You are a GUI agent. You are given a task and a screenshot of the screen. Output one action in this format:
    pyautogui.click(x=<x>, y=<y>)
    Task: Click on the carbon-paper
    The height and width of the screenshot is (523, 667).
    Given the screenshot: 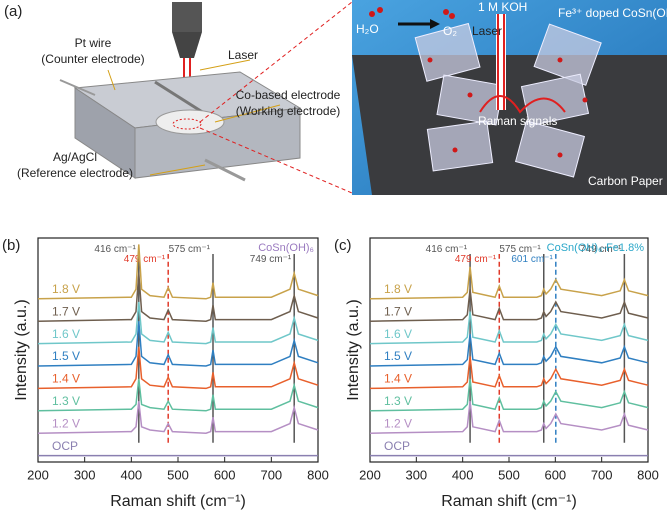 What is the action you would take?
    pyautogui.click(x=509, y=125)
    